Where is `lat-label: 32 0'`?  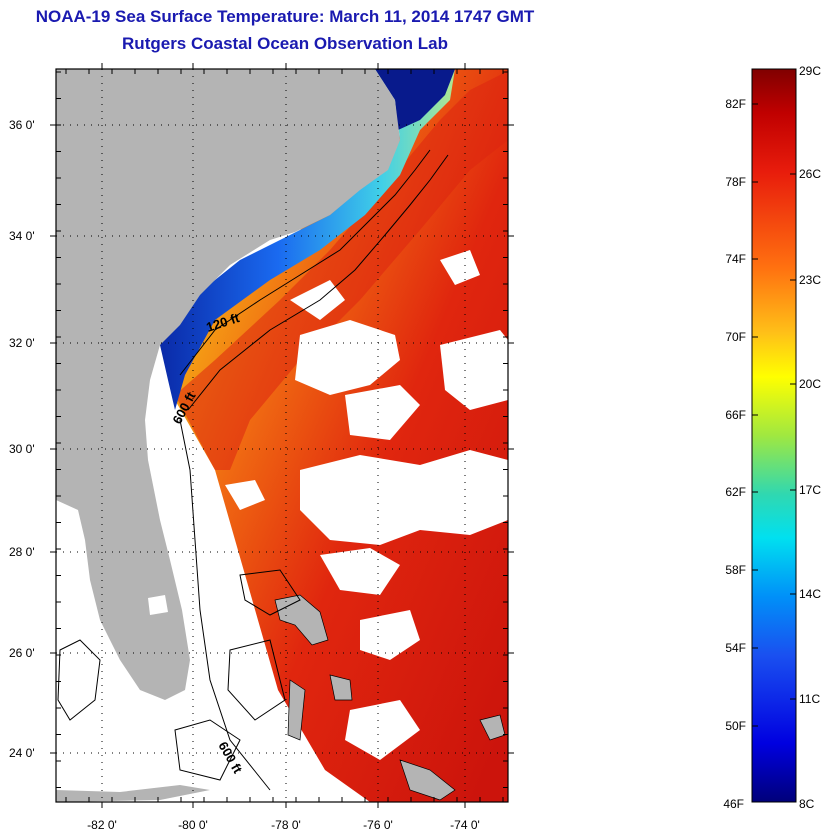 lat-label: 32 0' is located at coordinates (22, 343).